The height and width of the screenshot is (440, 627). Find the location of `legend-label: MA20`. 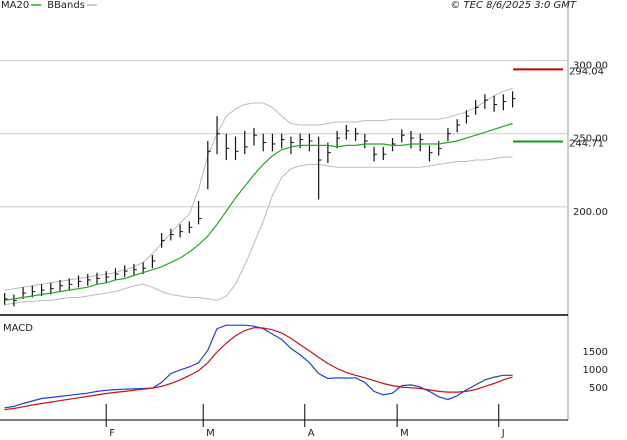

legend-label: MA20 is located at coordinates (15, 5).